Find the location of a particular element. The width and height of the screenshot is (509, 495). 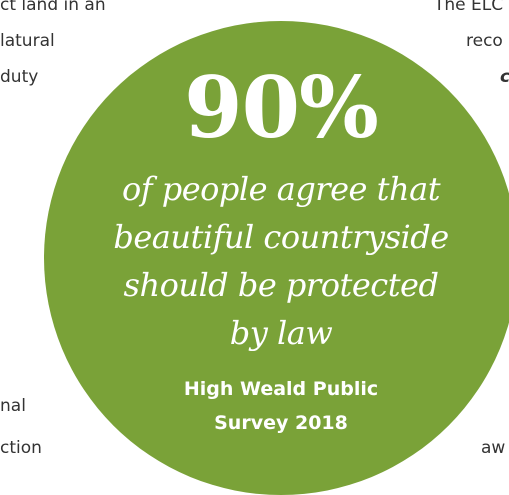

background-text-line: The ELC is located at coordinates (469, 7).